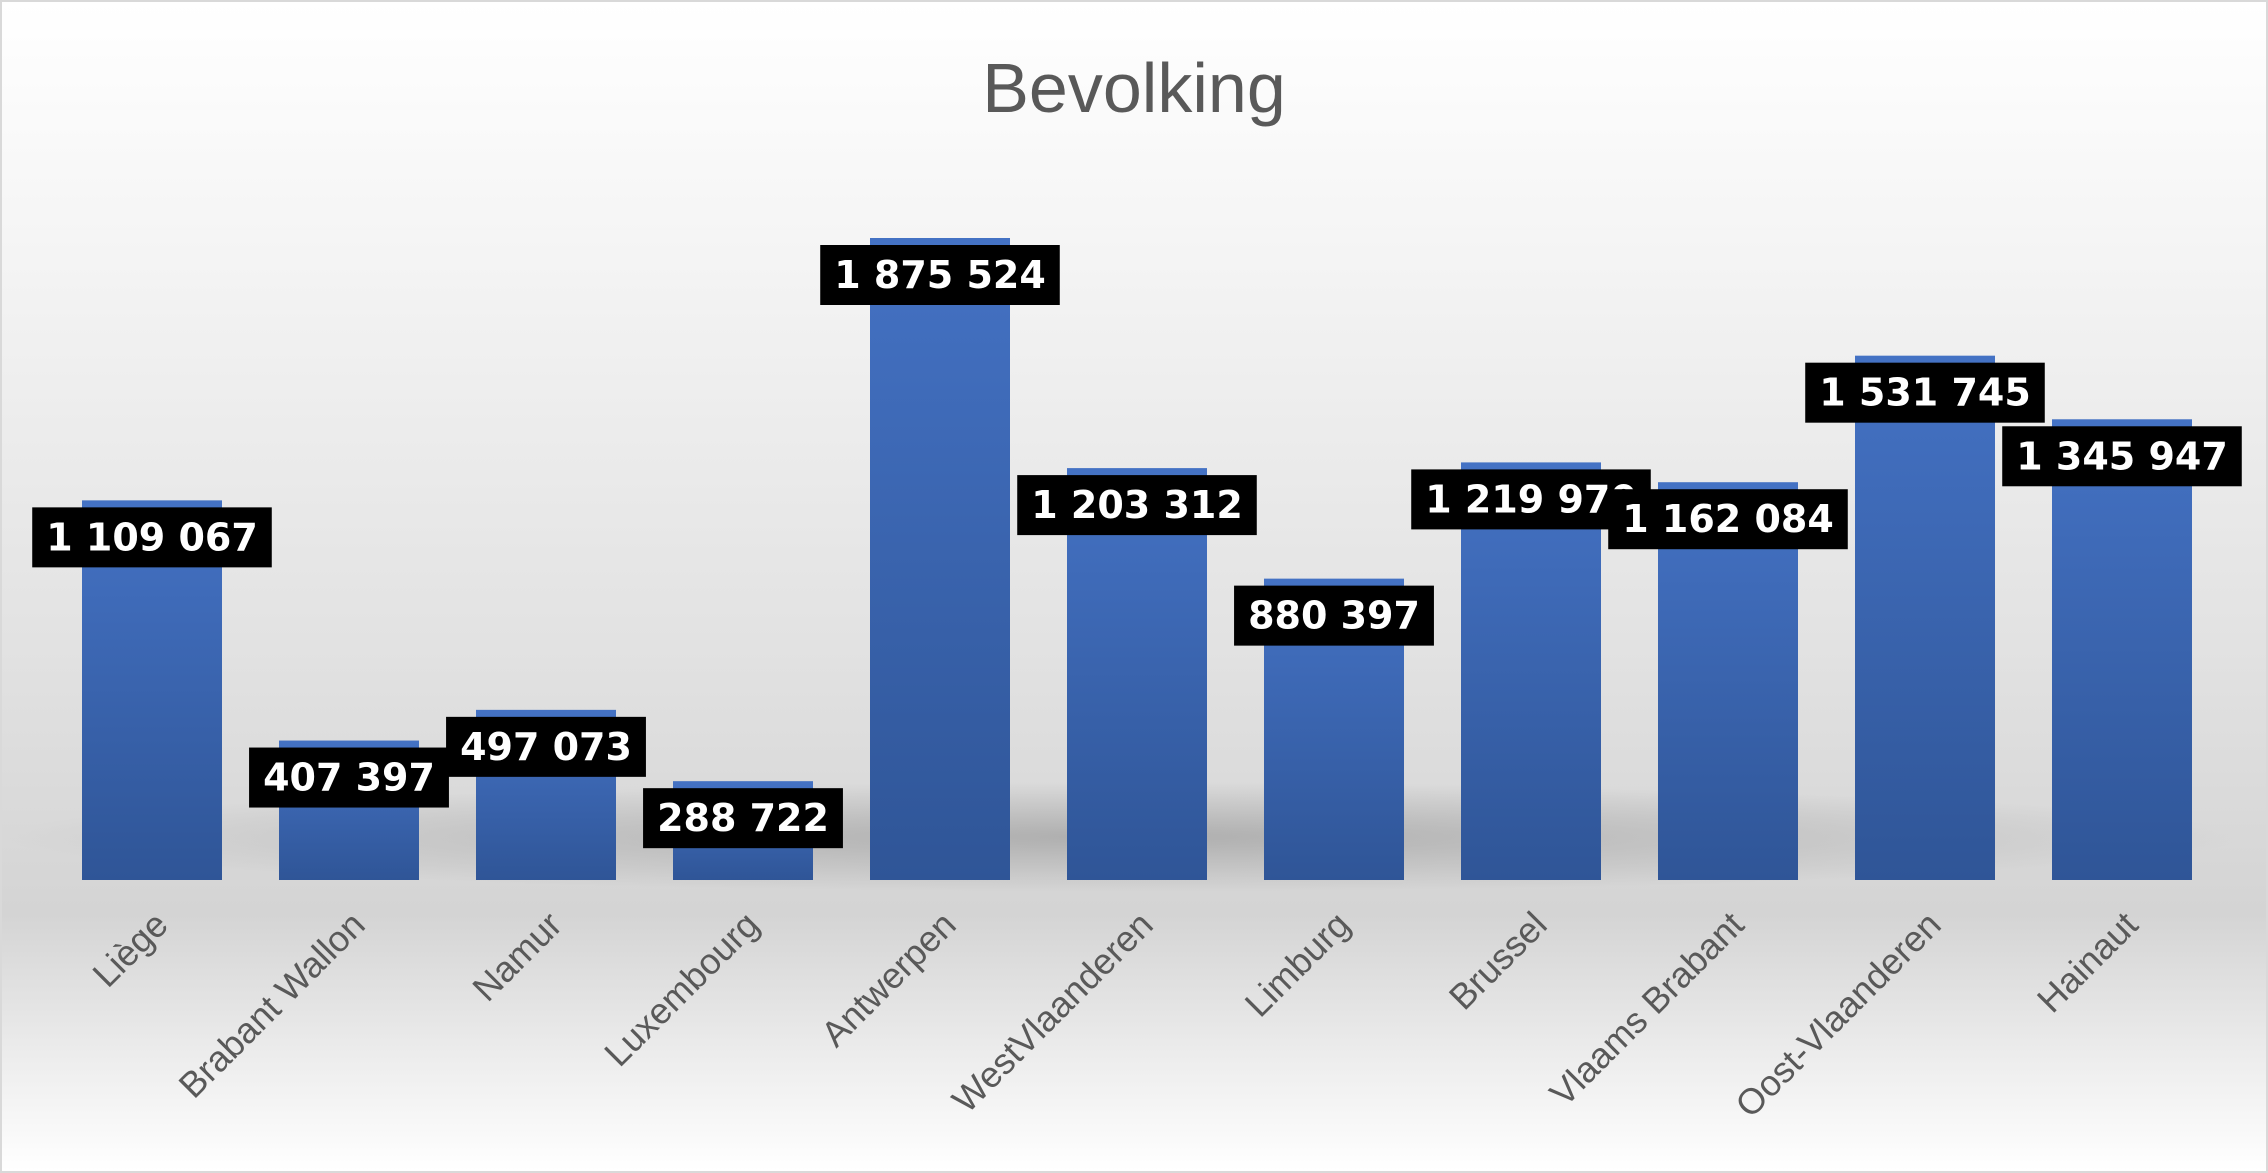 The width and height of the screenshot is (2268, 1173). Describe the element at coordinates (129, 949) in the screenshot. I see `category-label-0: Liège` at that location.